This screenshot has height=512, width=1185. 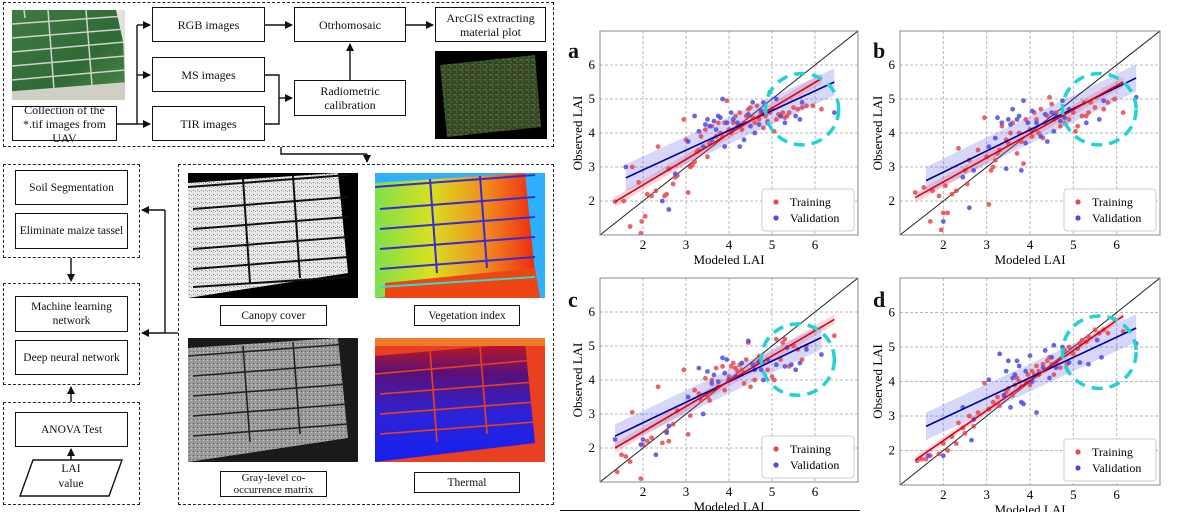 I want to click on radiometric-calibration-box: Radiometric calibration, so click(x=350, y=98).